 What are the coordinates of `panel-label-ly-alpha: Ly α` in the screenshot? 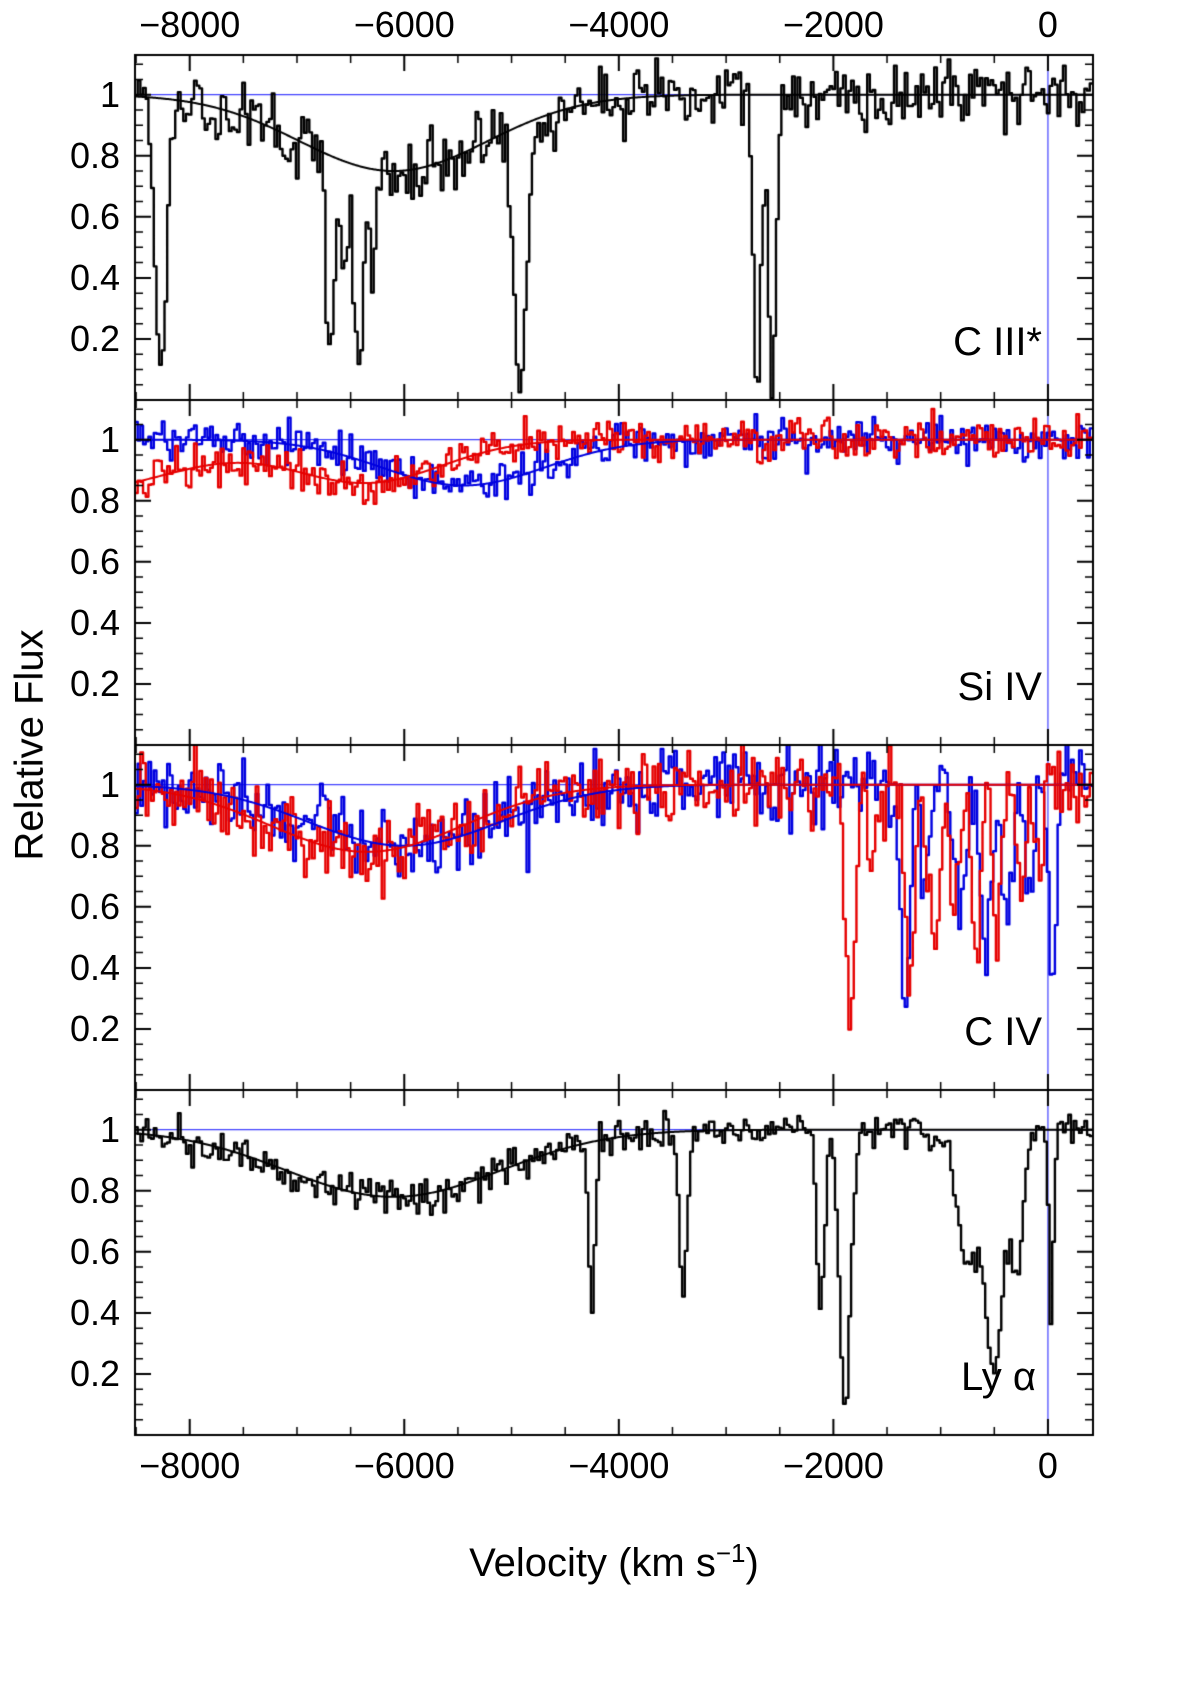 It's located at (998, 1377).